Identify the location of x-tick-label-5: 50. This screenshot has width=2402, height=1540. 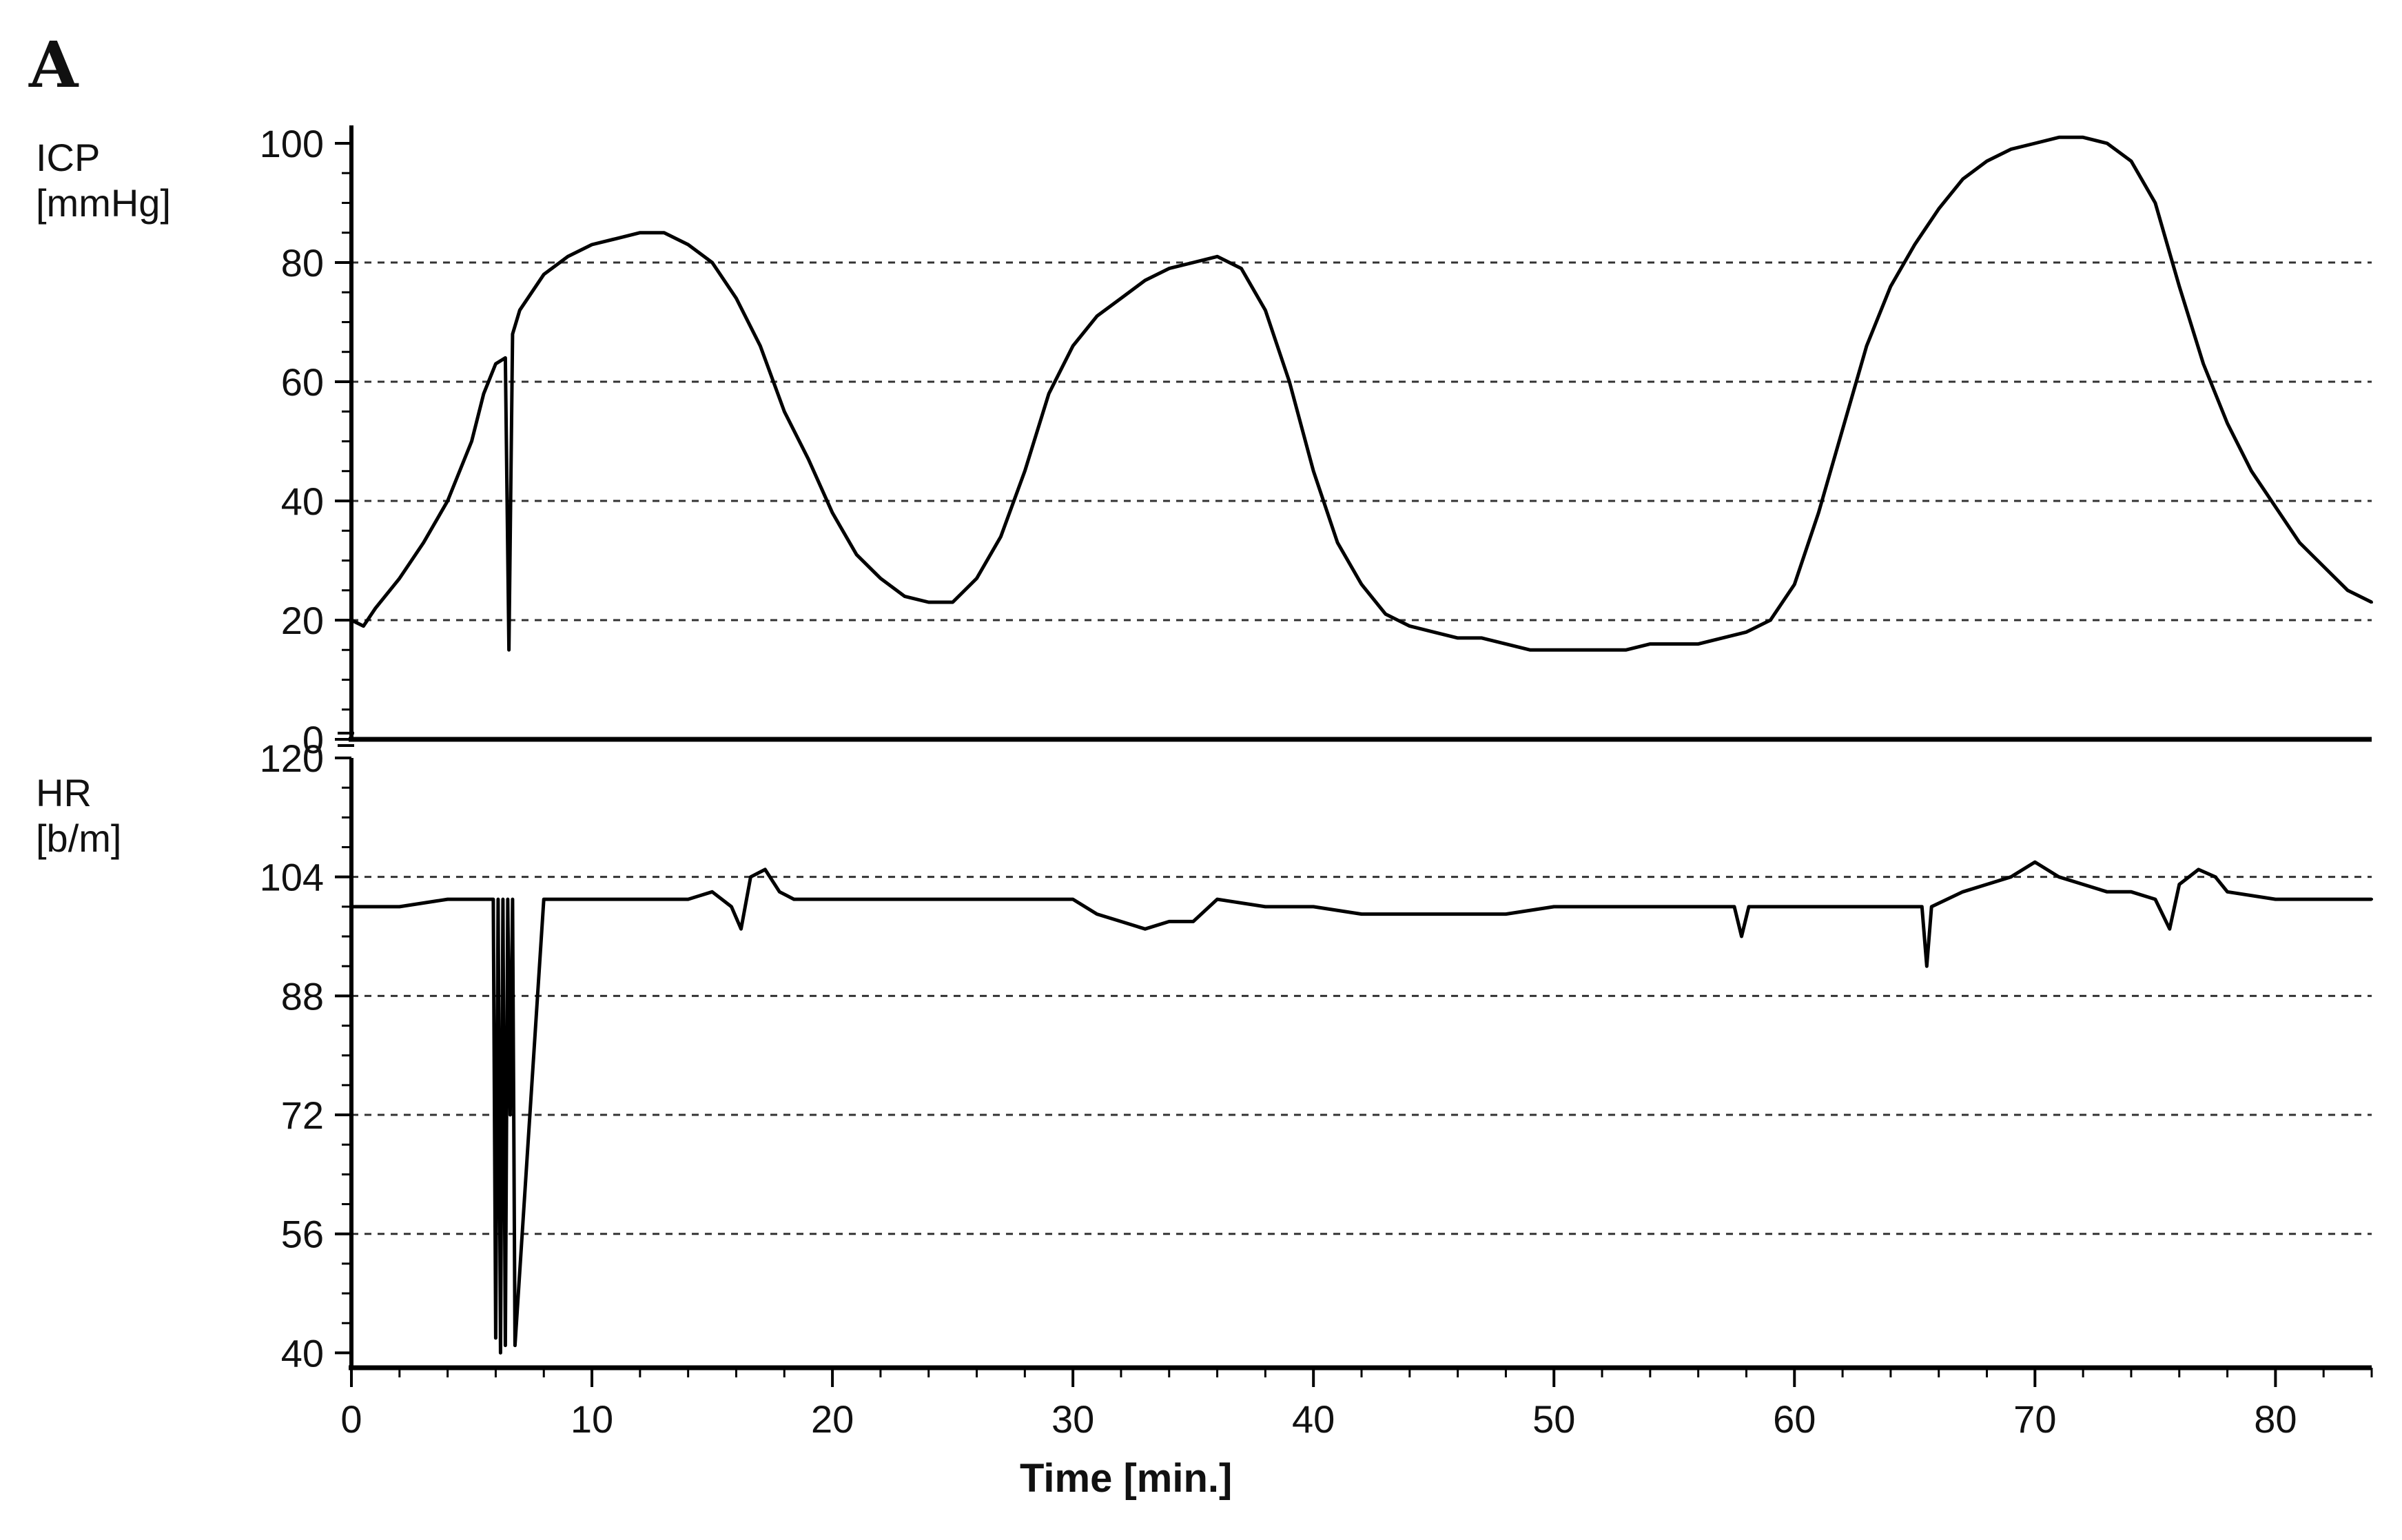
(1553, 1419).